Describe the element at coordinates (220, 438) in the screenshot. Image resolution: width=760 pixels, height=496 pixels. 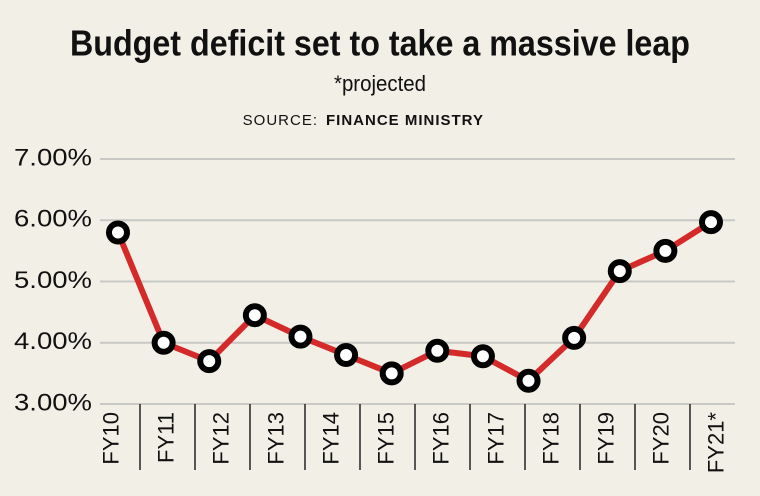
I see `x-tick-label: FY12` at that location.